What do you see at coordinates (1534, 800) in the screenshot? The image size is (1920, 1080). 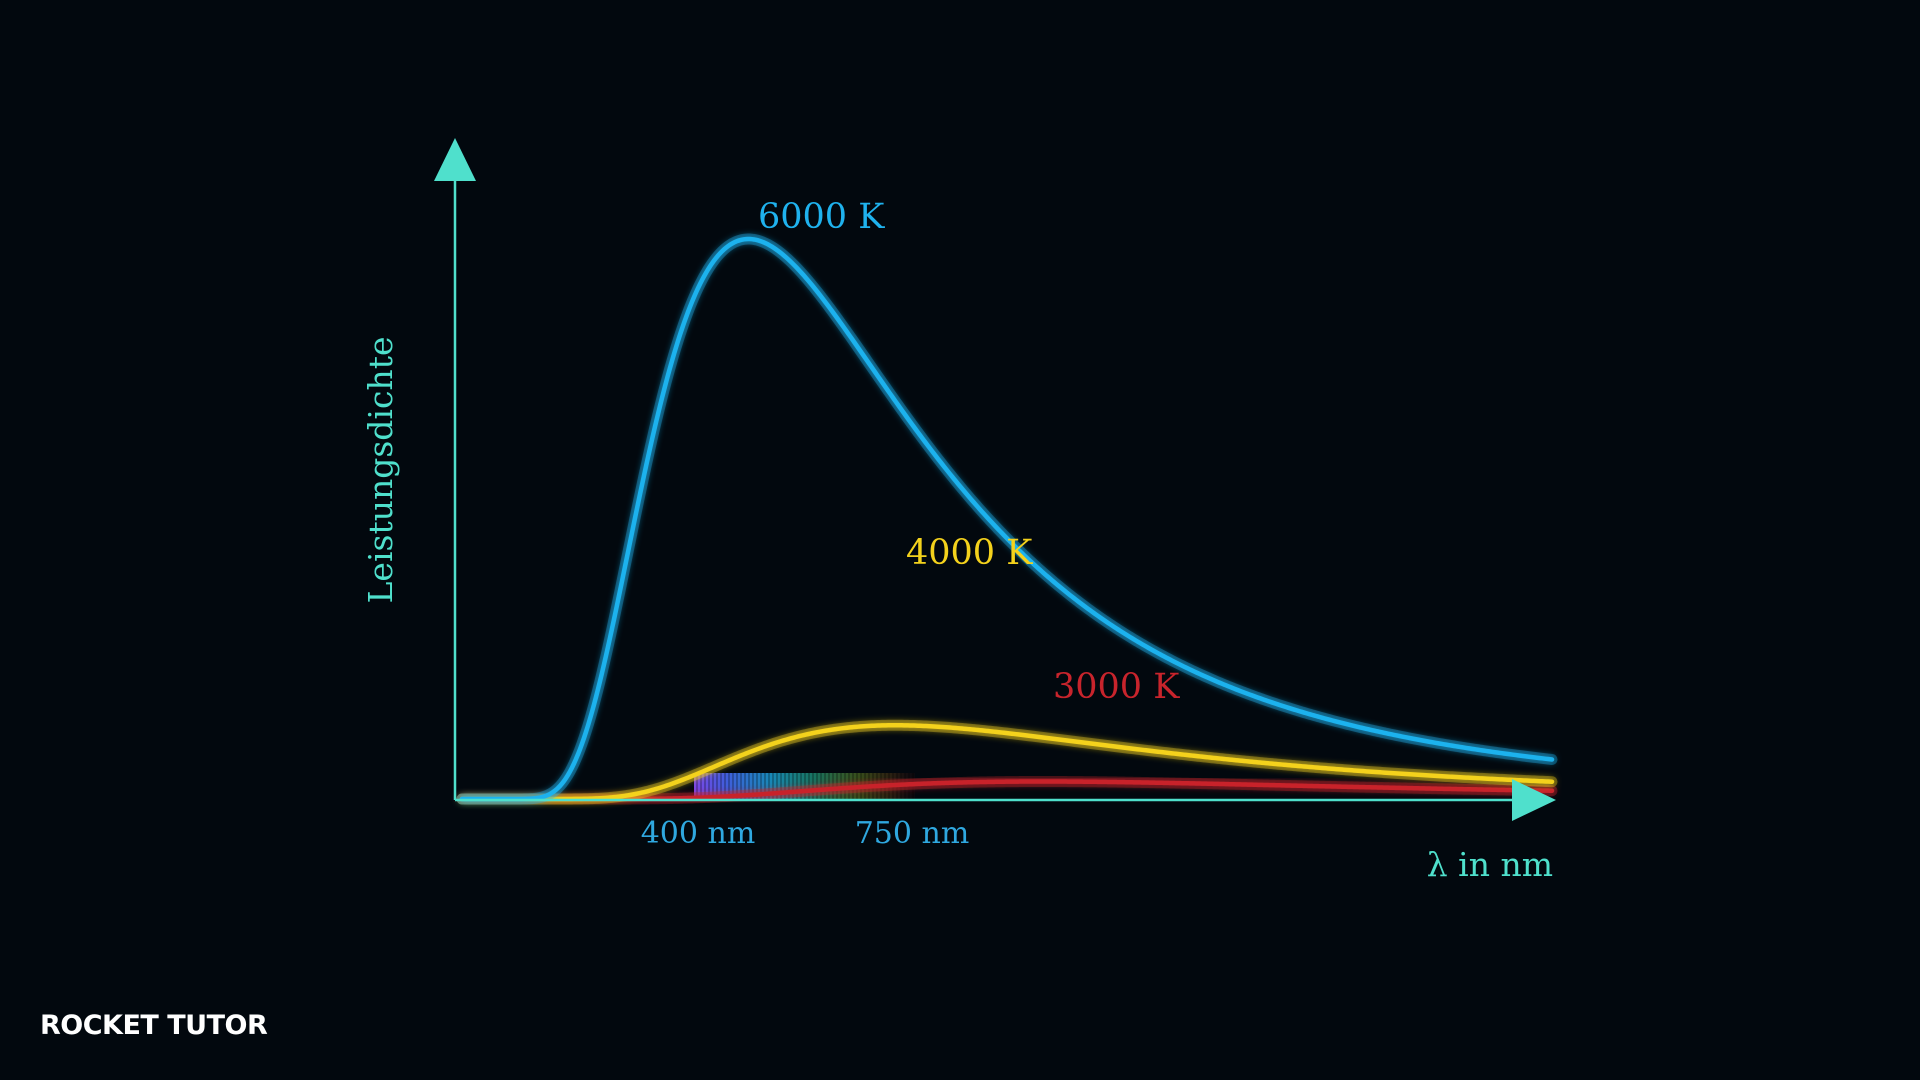 I see `x-axis-arrow-icon` at bounding box center [1534, 800].